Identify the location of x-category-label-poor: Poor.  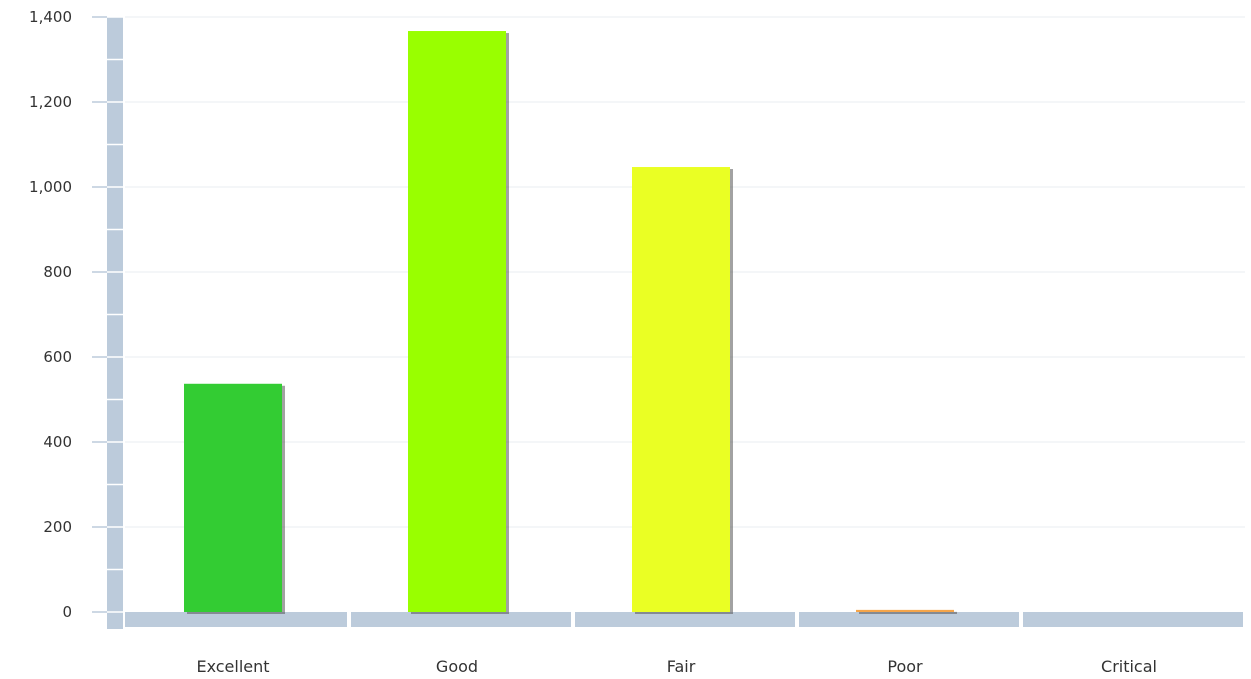
(905, 666).